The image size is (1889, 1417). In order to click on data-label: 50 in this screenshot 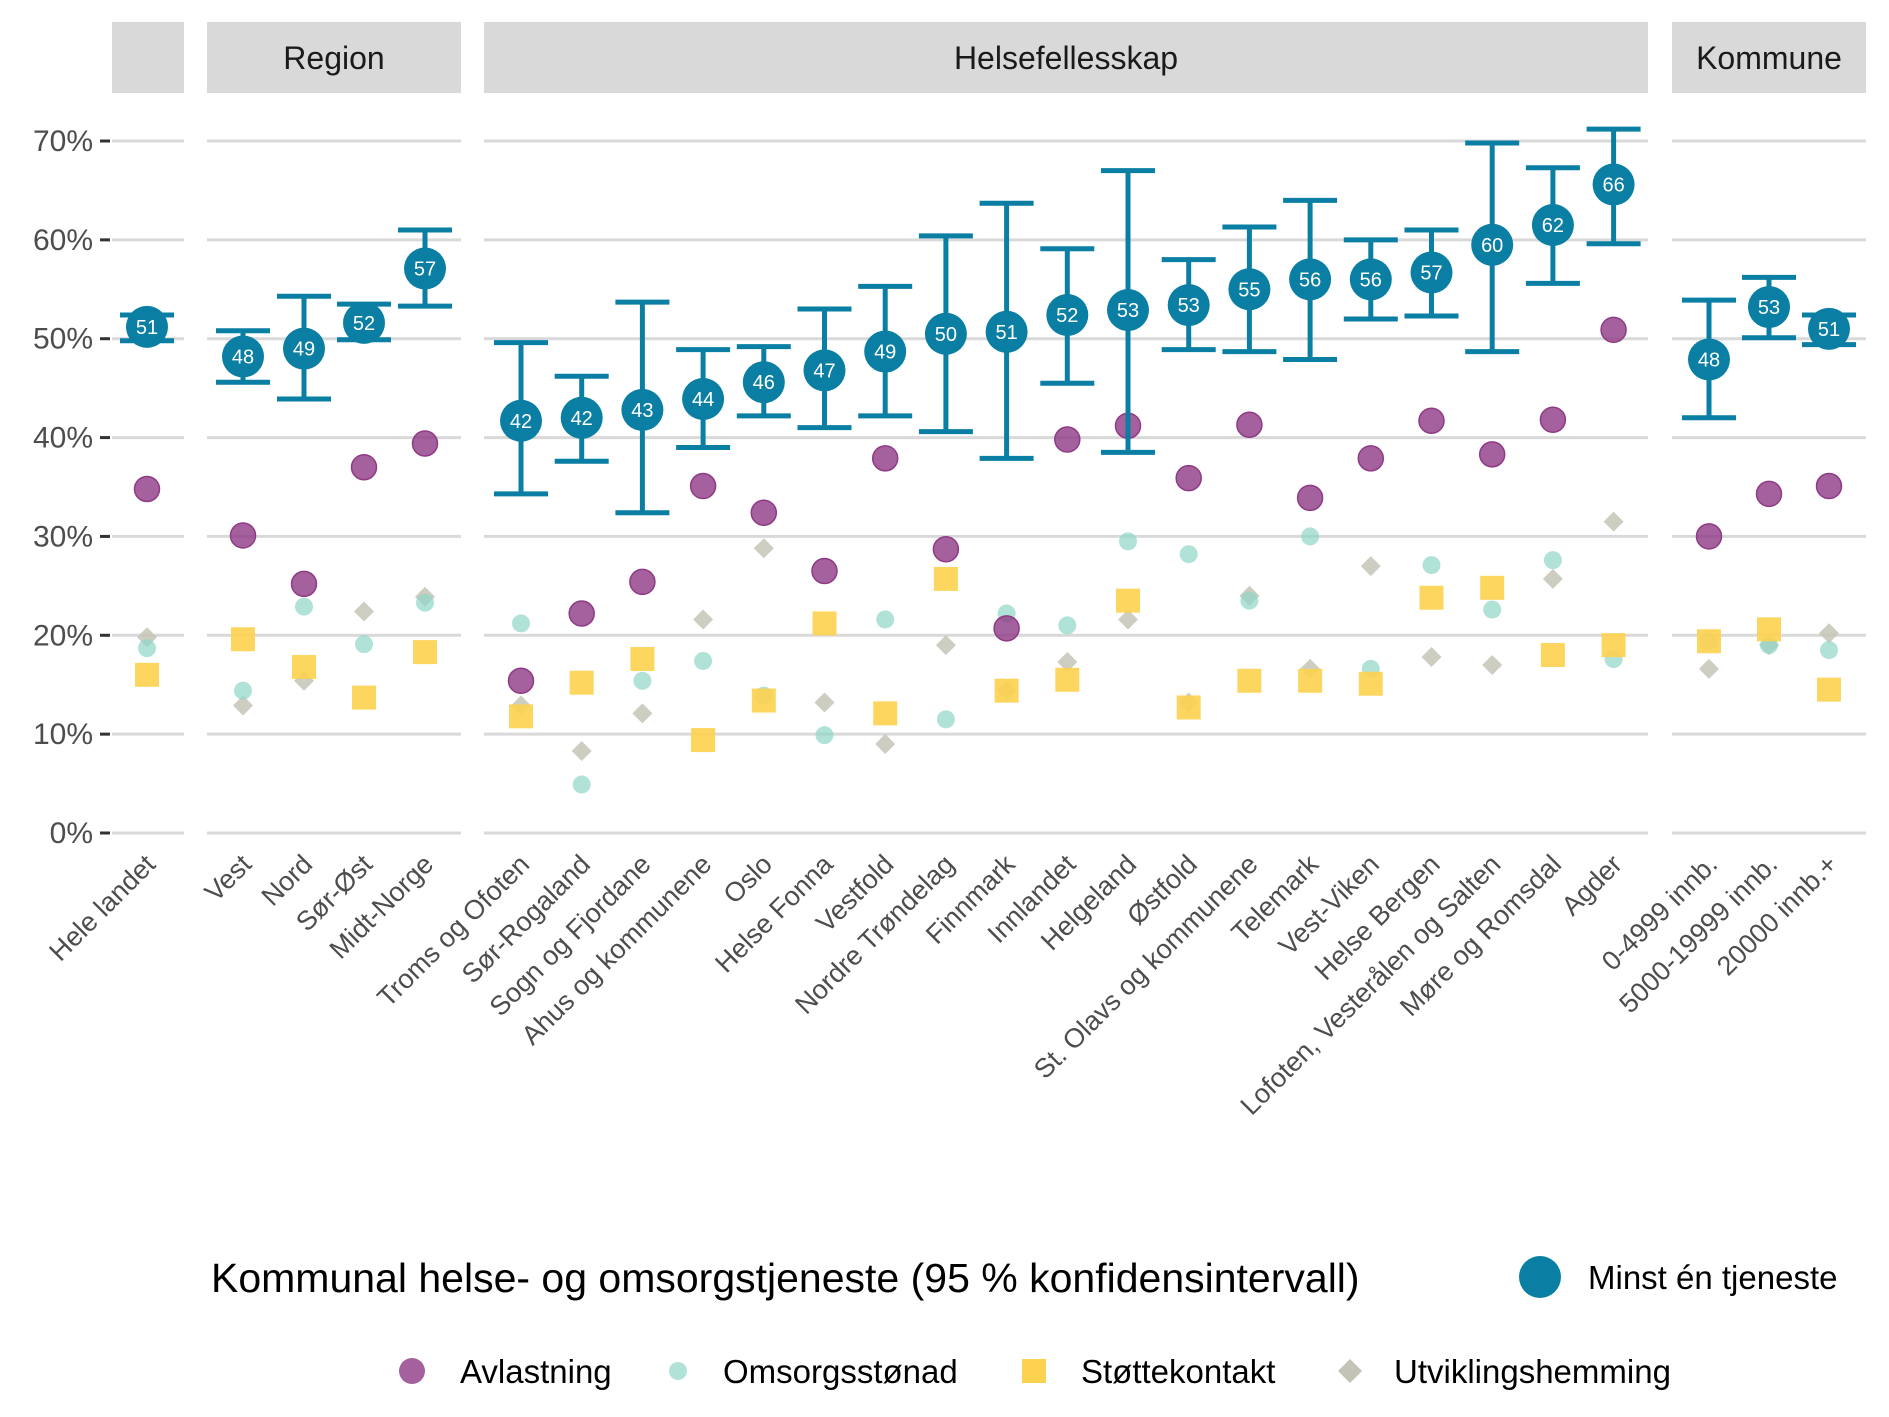, I will do `click(946, 335)`.